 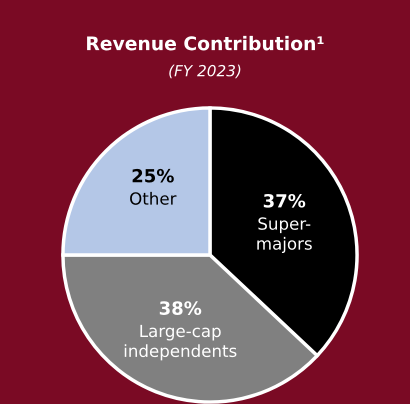 What do you see at coordinates (205, 43) in the screenshot?
I see `chart-title: Revenue Contribution¹` at bounding box center [205, 43].